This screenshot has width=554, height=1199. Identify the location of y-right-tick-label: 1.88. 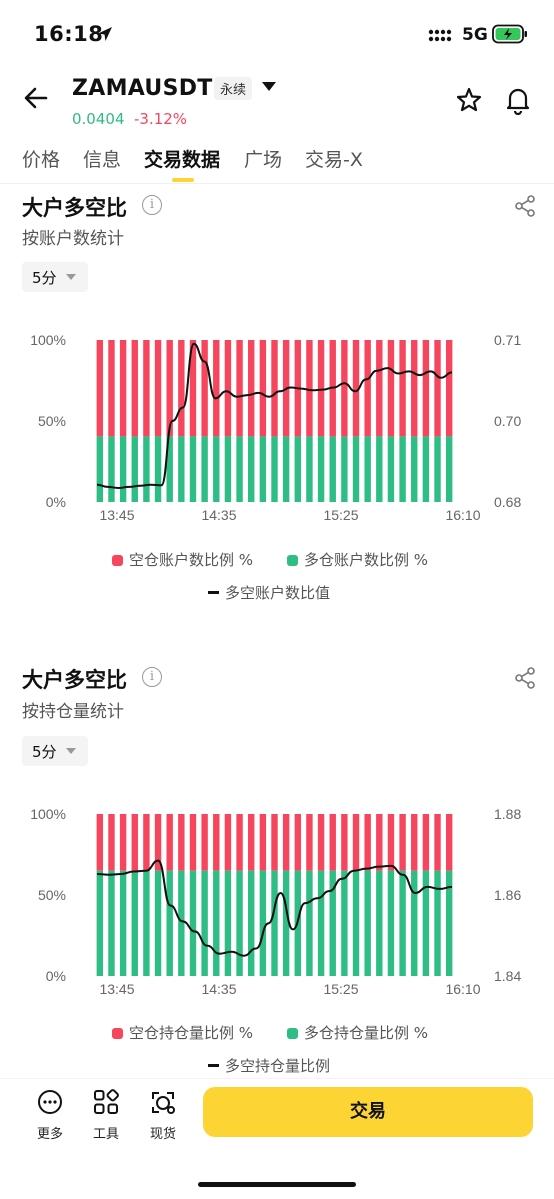
(507, 814).